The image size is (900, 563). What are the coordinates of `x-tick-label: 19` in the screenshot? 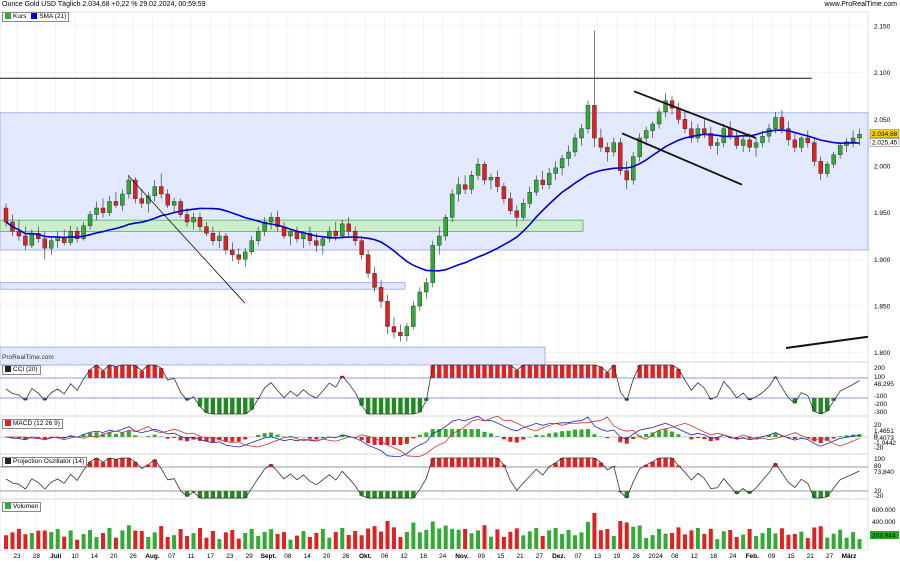 It's located at (617, 556).